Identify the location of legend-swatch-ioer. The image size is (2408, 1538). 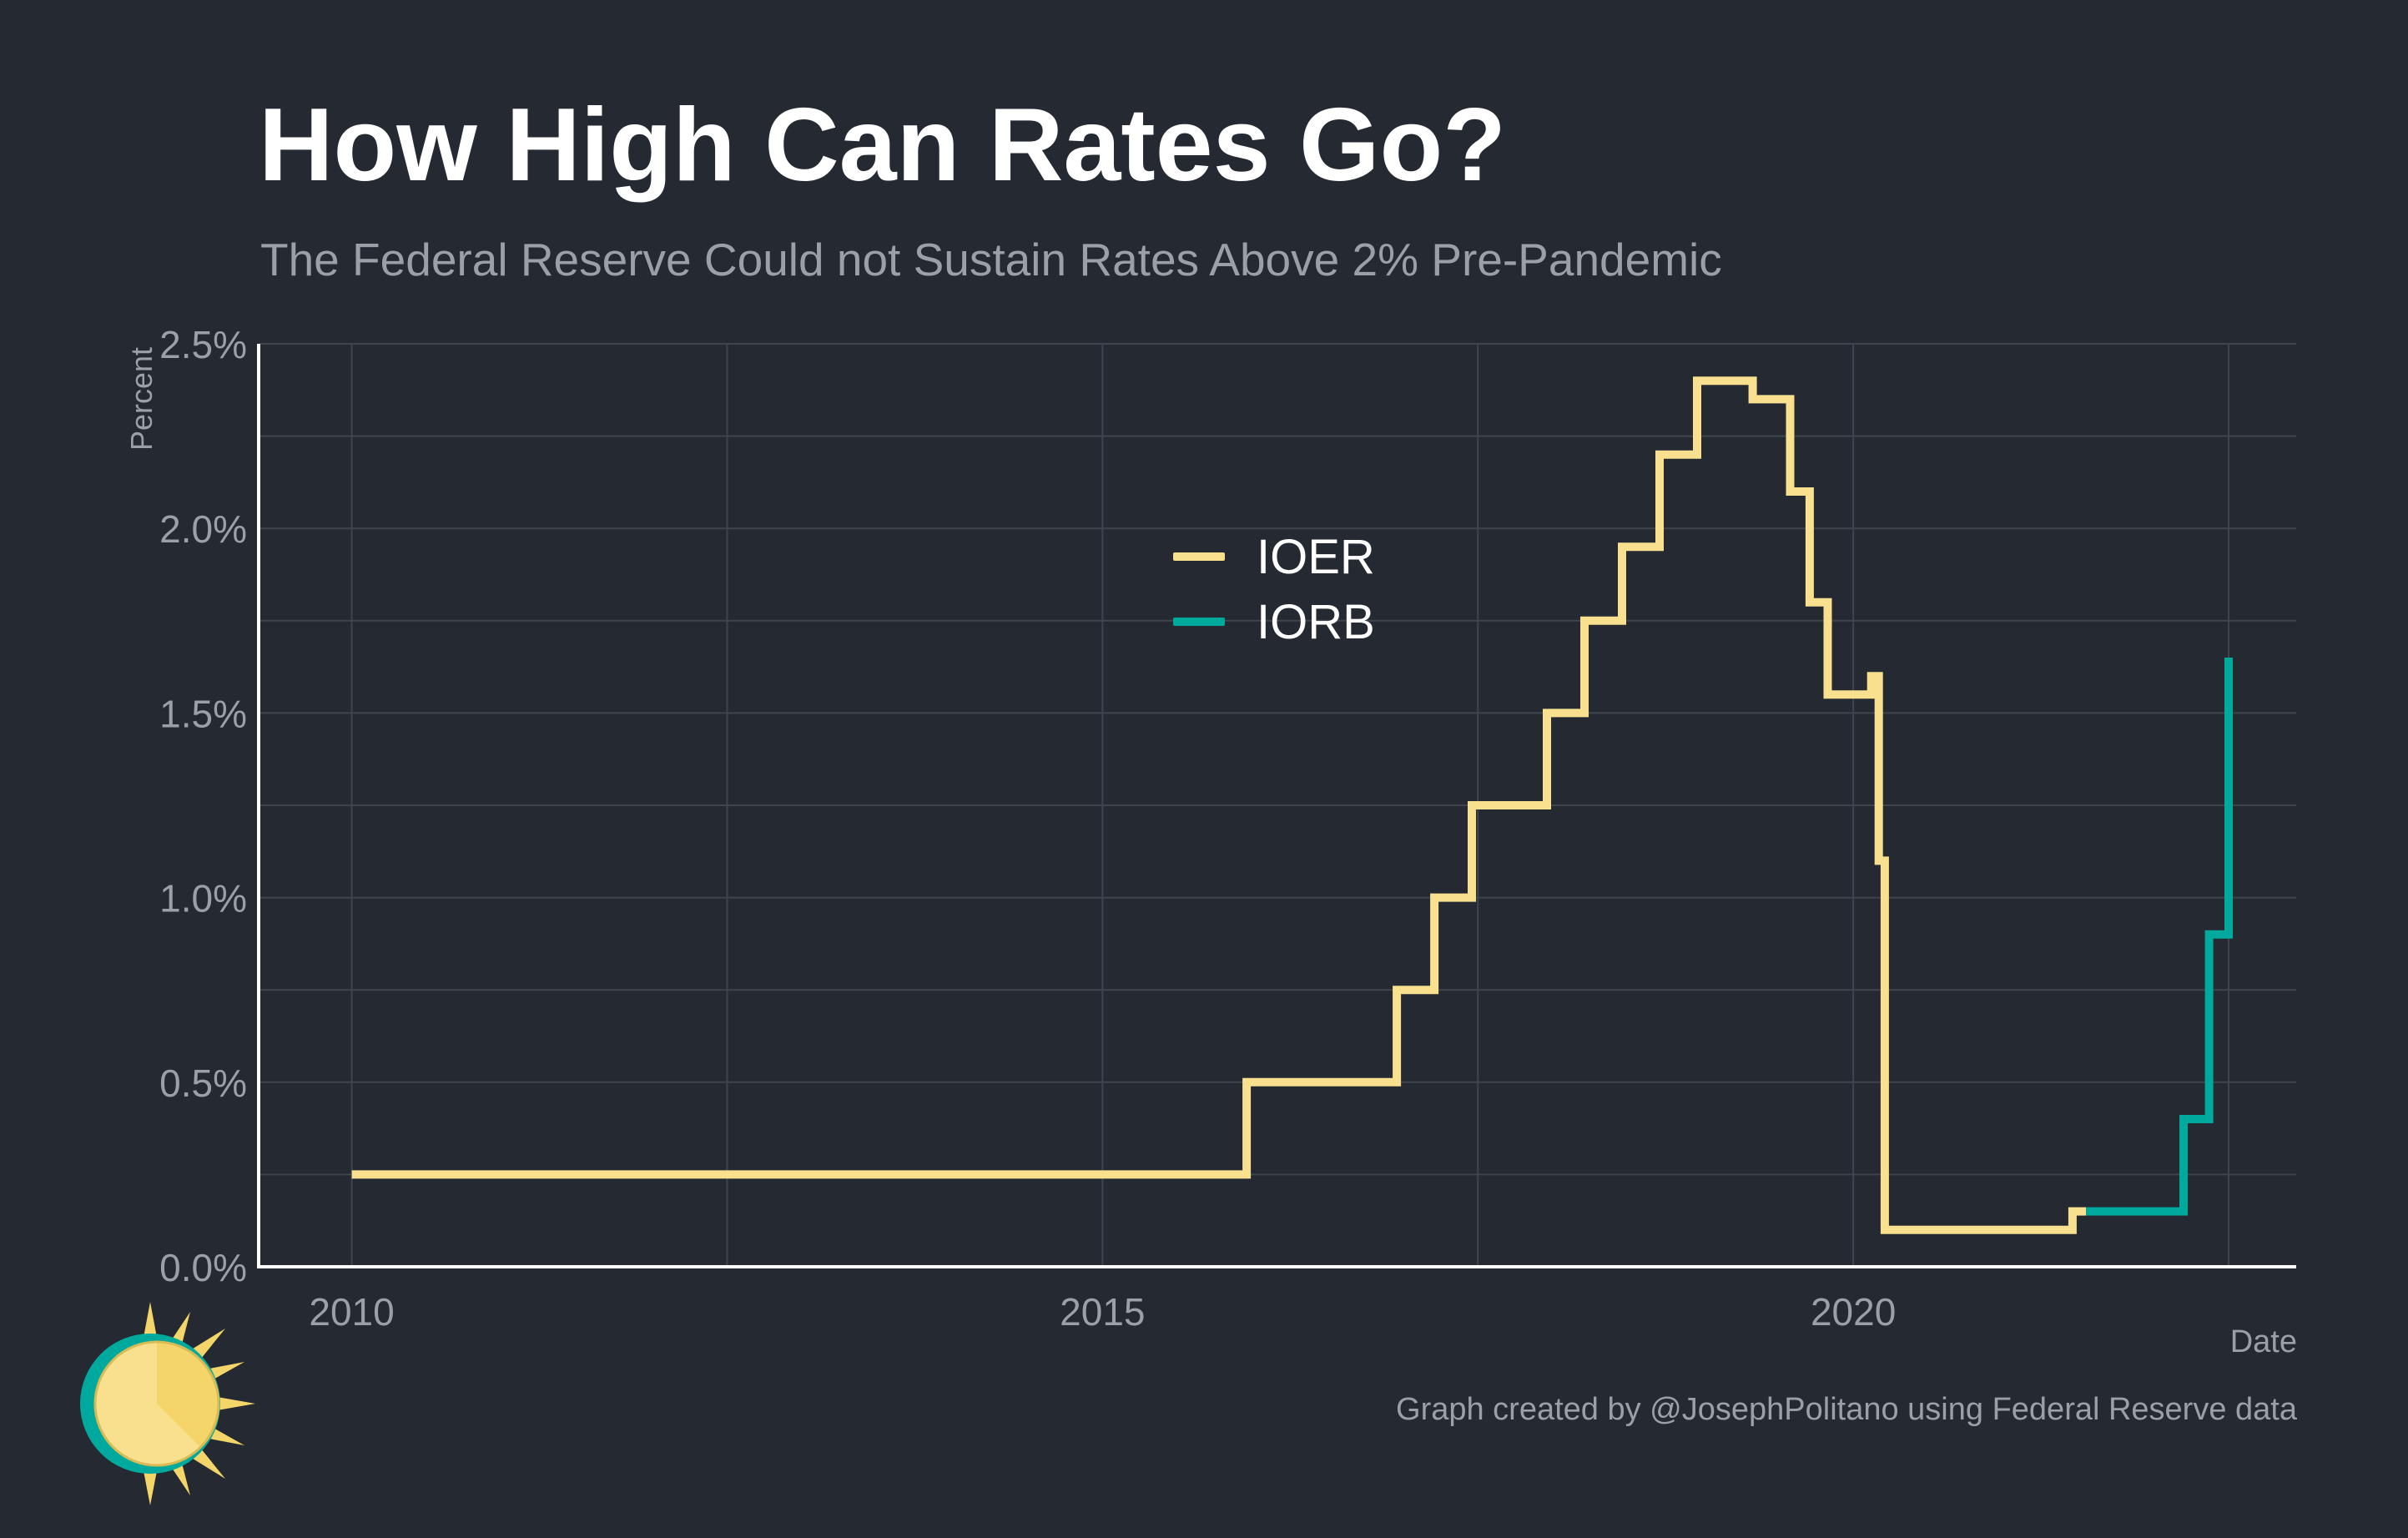
(1199, 556).